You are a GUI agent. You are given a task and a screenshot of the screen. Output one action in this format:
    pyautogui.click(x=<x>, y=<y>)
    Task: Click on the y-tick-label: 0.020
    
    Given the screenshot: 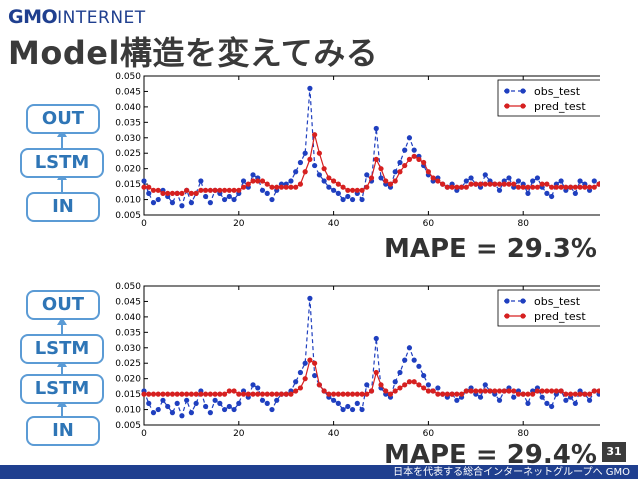 What is the action you would take?
    pyautogui.click(x=128, y=380)
    